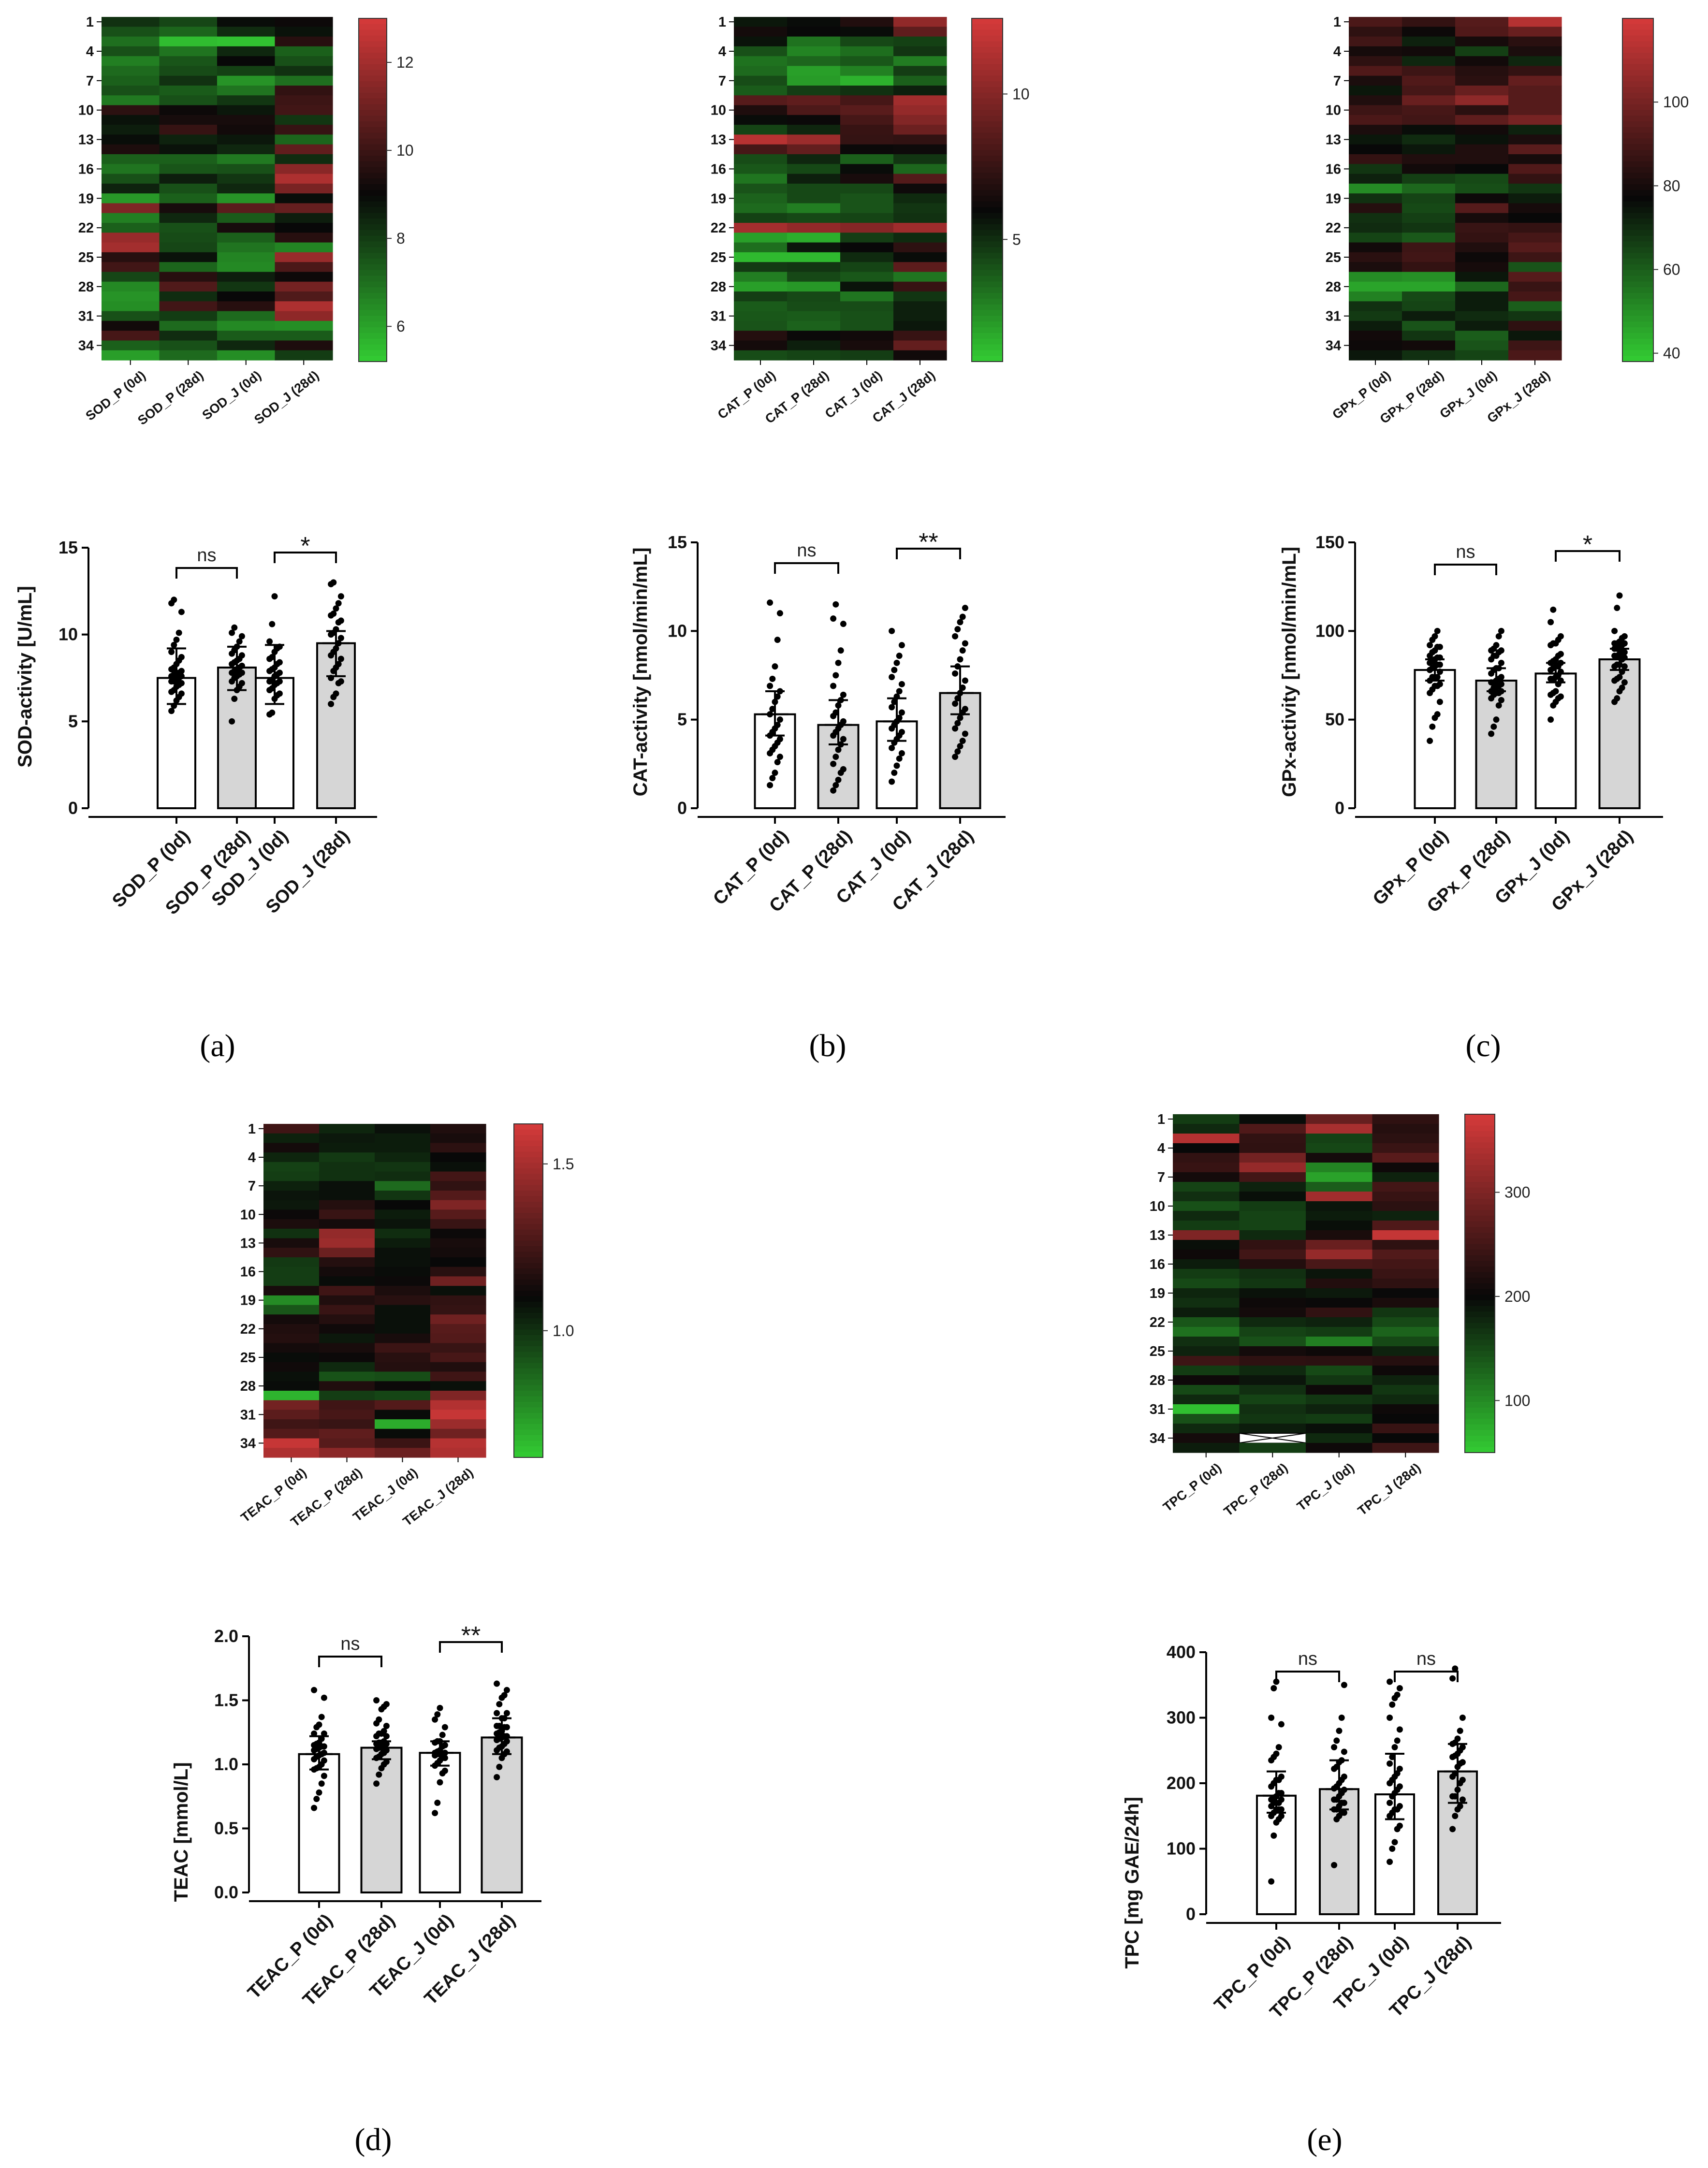 This screenshot has height=2168, width=1708. I want to click on cat-row-label: 22, so click(718, 228).